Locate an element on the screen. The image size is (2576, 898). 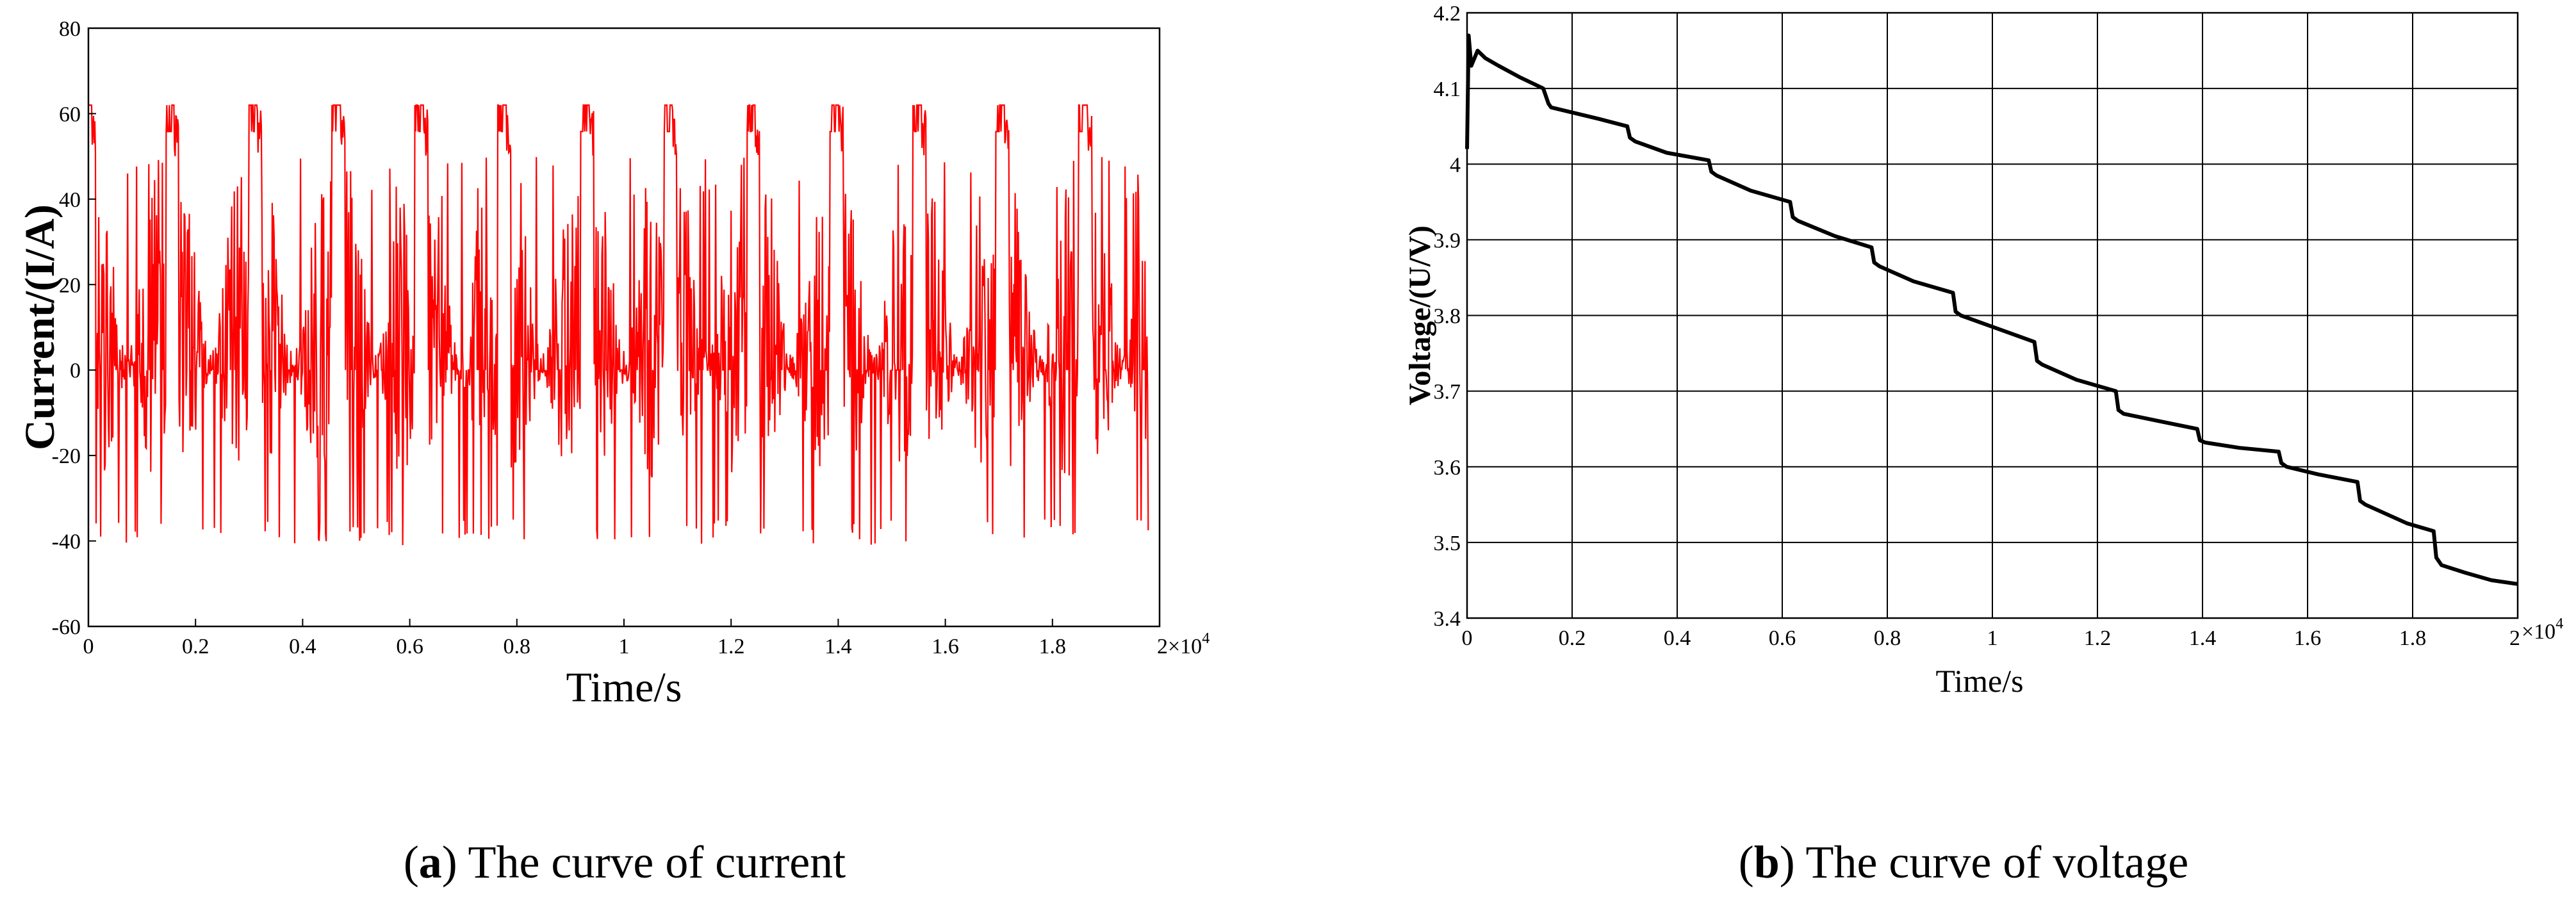
voltage-x-tick-label: 1.2 is located at coordinates (2098, 638).